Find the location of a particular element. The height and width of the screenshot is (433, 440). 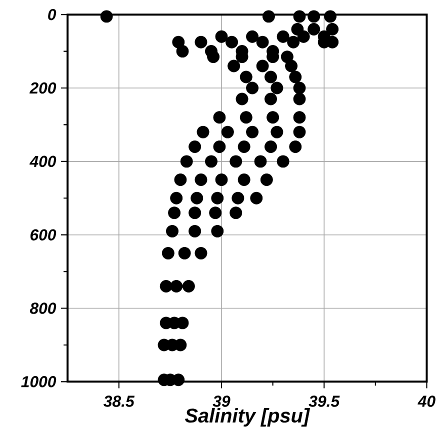

y-tick-label: 0 is located at coordinates (52, 14).